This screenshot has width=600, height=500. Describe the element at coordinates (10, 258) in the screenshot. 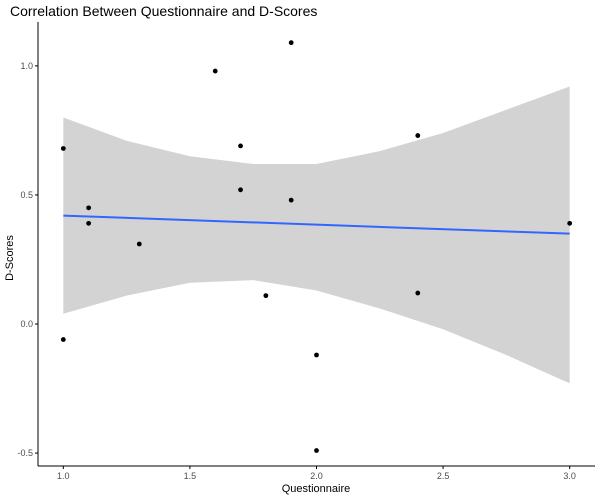

I see `y-axis-title: D-Scores` at that location.